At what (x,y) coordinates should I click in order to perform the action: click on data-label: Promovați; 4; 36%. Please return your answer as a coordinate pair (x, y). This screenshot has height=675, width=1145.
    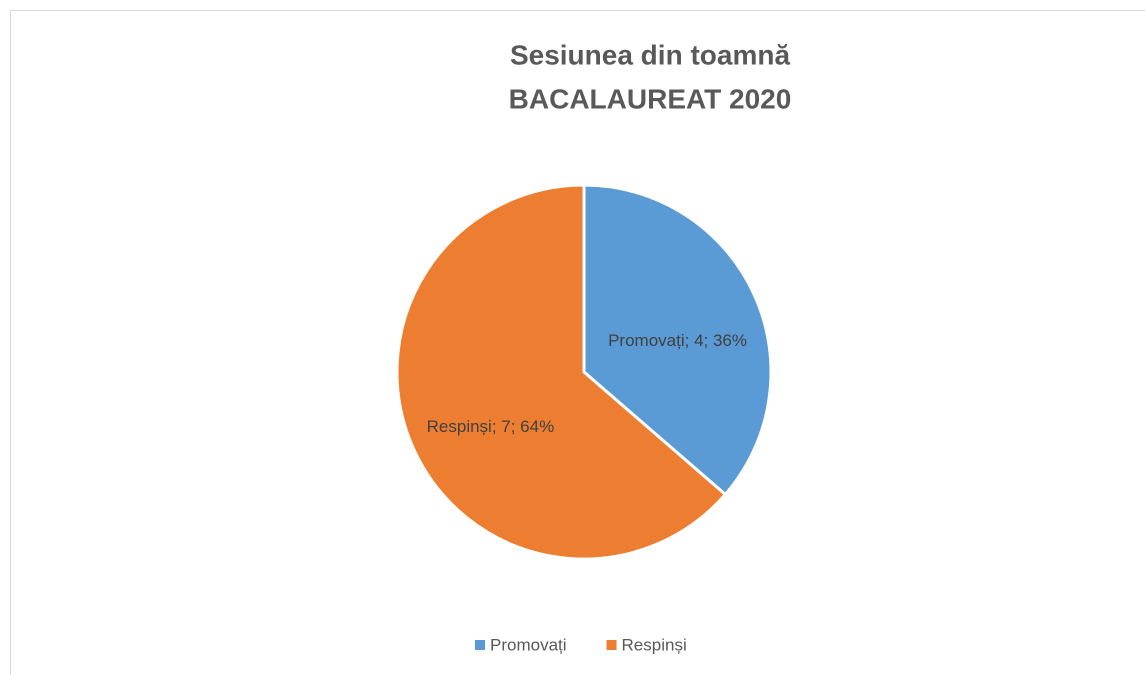
    Looking at the image, I should click on (677, 341).